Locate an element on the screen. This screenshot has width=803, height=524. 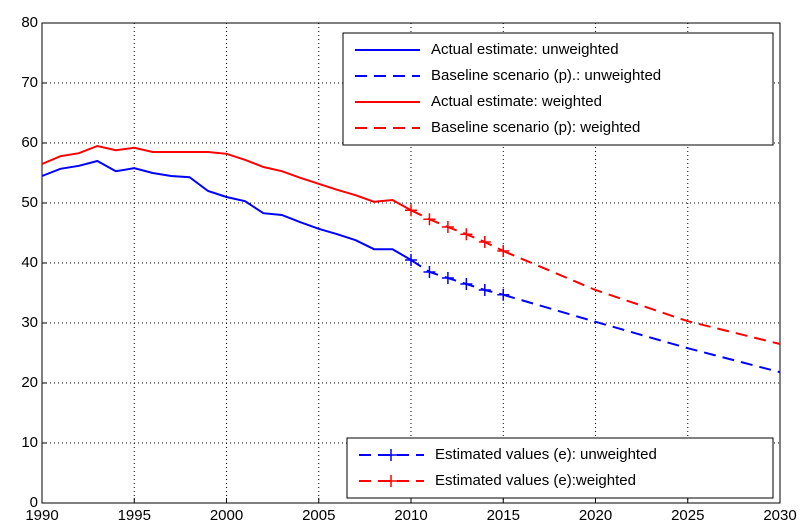
y-tick-label: 40 is located at coordinates (29, 262).